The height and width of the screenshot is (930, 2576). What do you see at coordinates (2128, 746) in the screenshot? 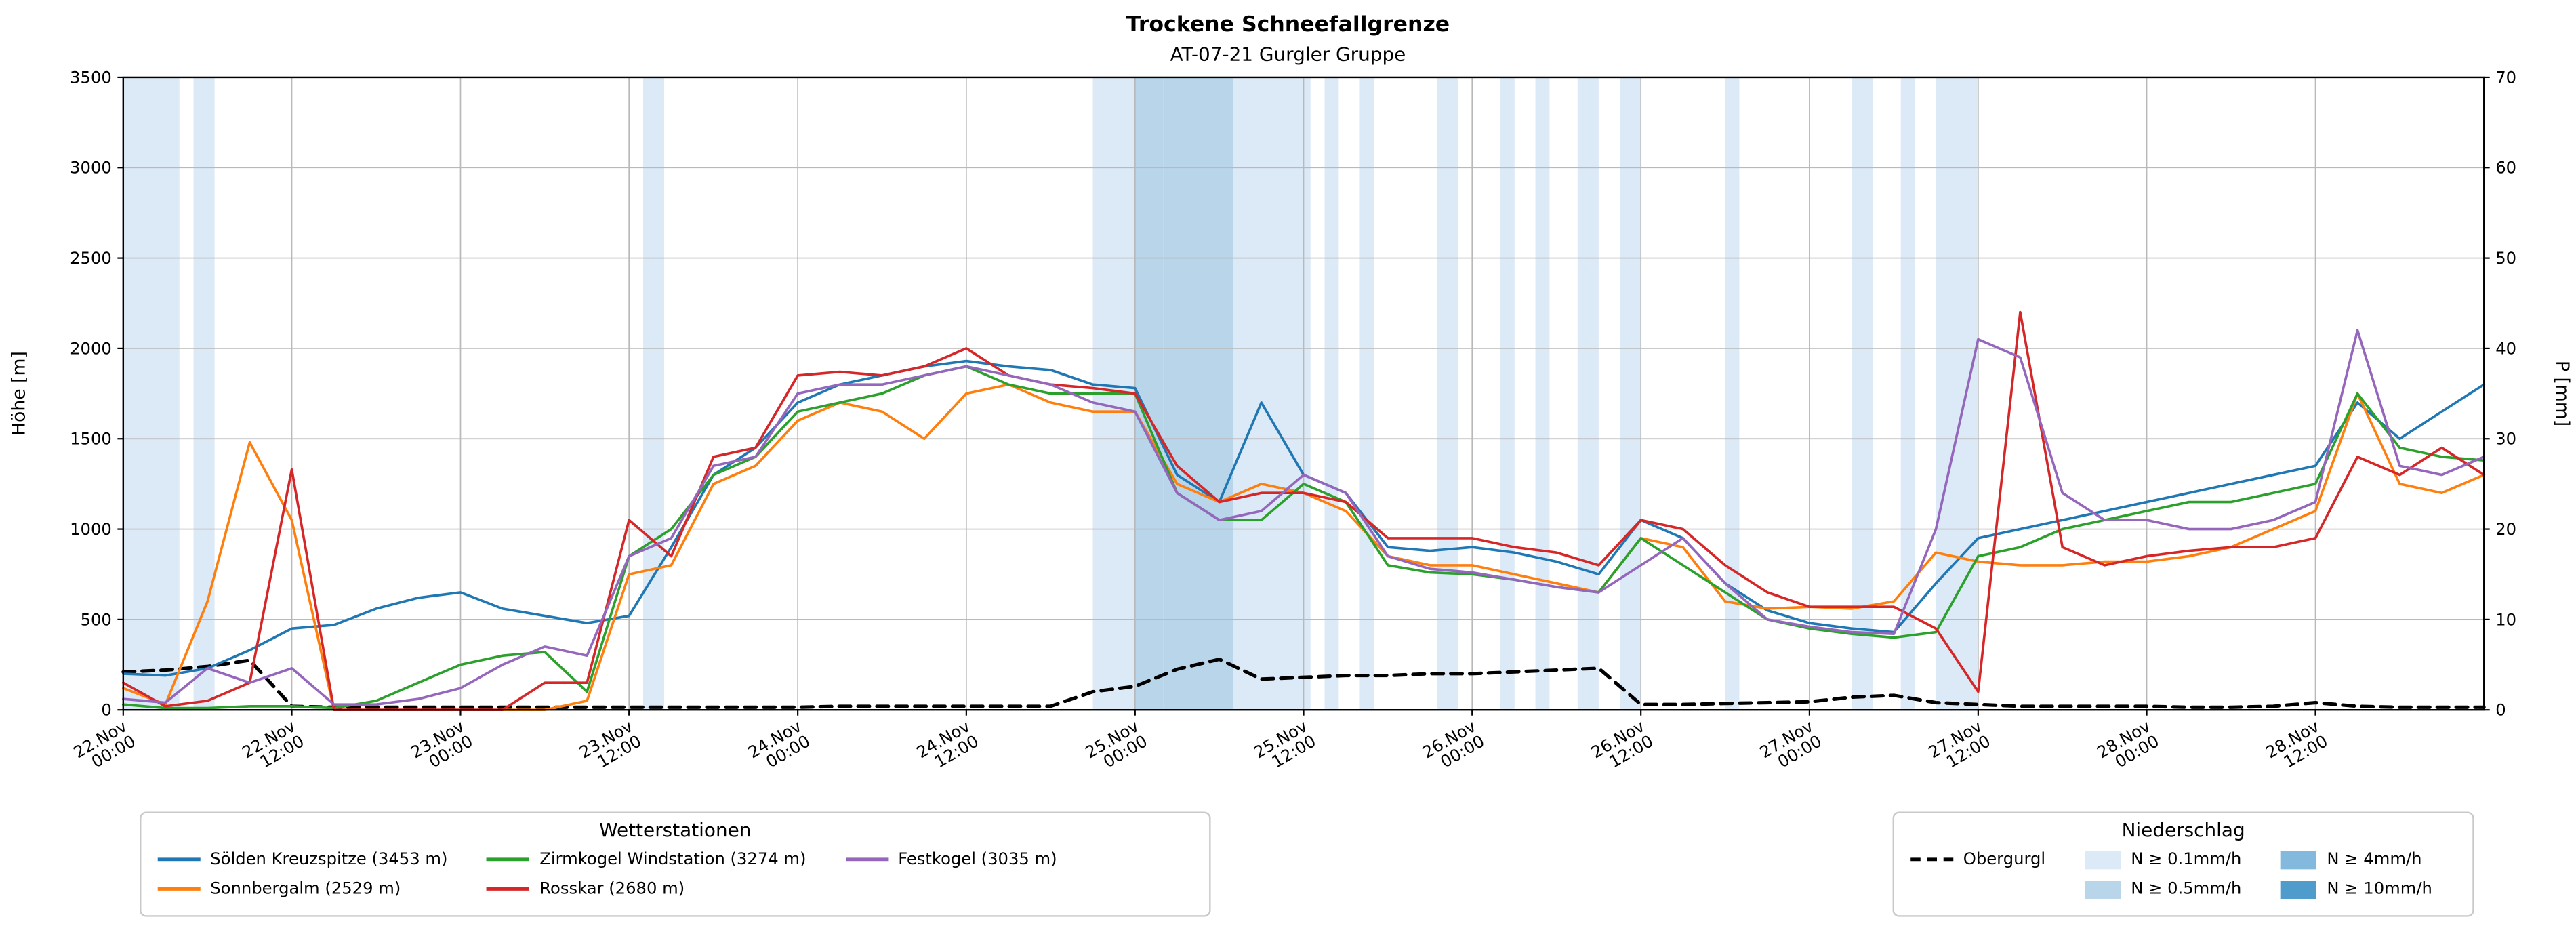
I see `xtick-label: 28.Nov00:00` at bounding box center [2128, 746].